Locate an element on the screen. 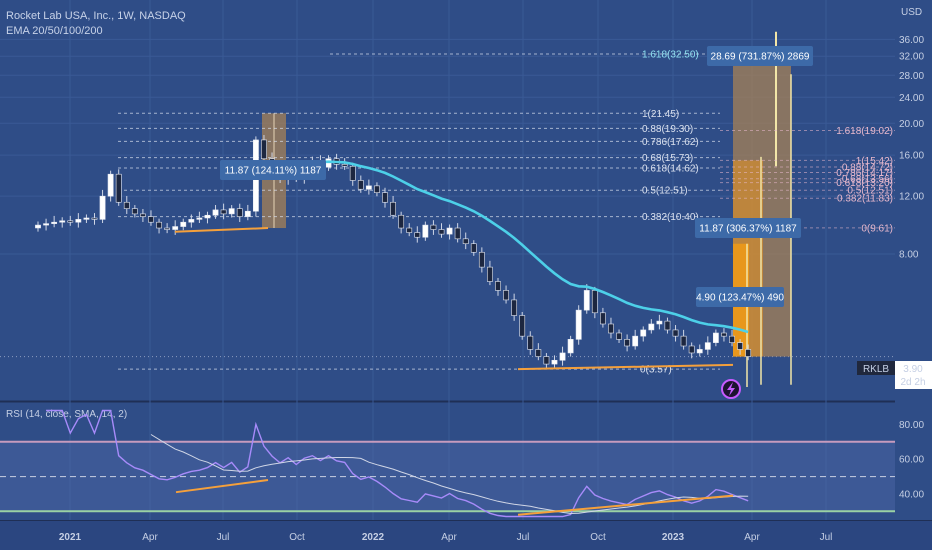 The width and height of the screenshot is (932, 550). ticker-price: 3.90 is located at coordinates (913, 369).